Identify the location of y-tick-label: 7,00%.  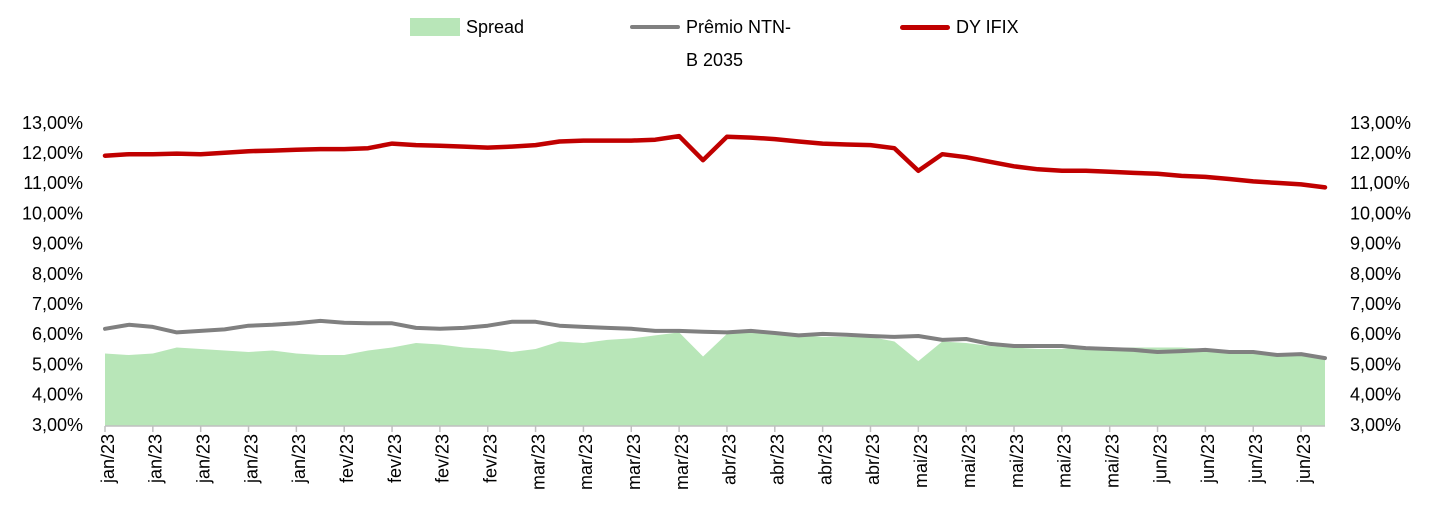
(57, 304).